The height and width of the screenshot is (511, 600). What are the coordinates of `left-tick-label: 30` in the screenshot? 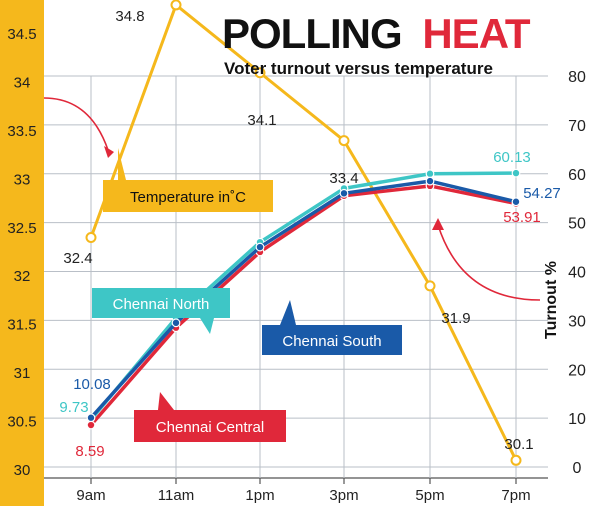 It's located at (22, 470).